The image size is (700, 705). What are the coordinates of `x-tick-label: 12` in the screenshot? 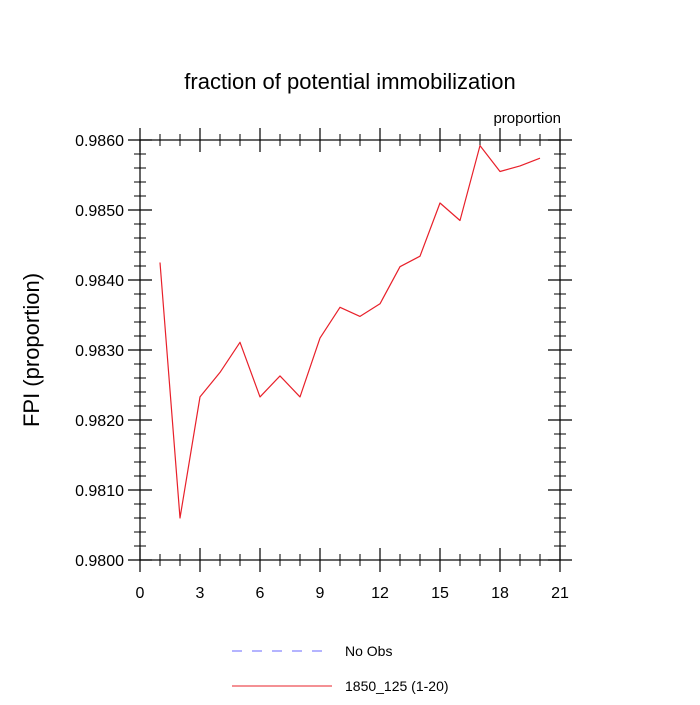 It's located at (380, 593).